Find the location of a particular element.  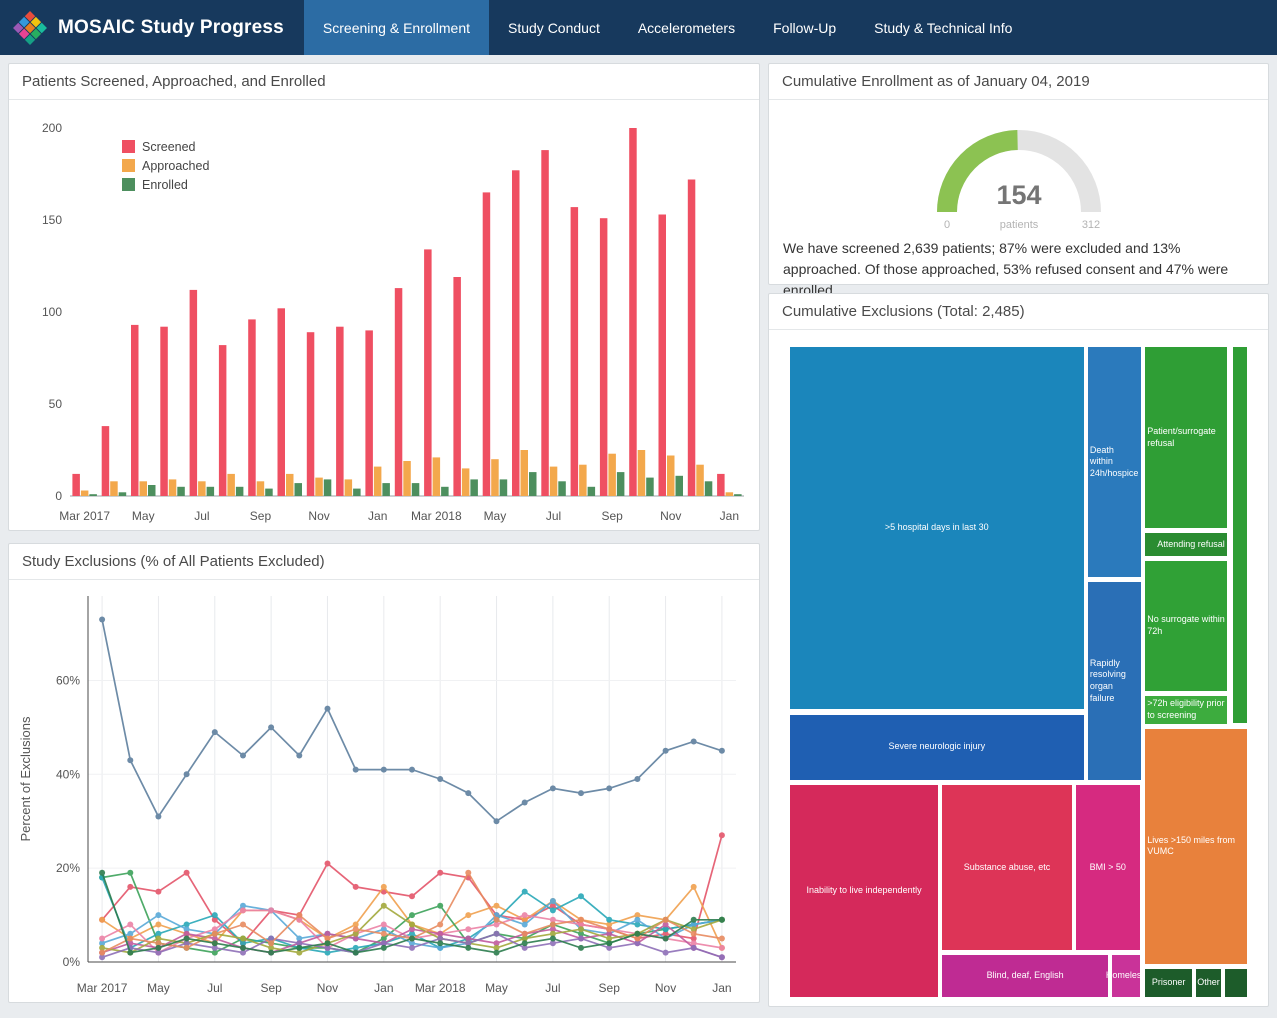

treemap-node: Death within 24h/hospice is located at coordinates (1114, 462).